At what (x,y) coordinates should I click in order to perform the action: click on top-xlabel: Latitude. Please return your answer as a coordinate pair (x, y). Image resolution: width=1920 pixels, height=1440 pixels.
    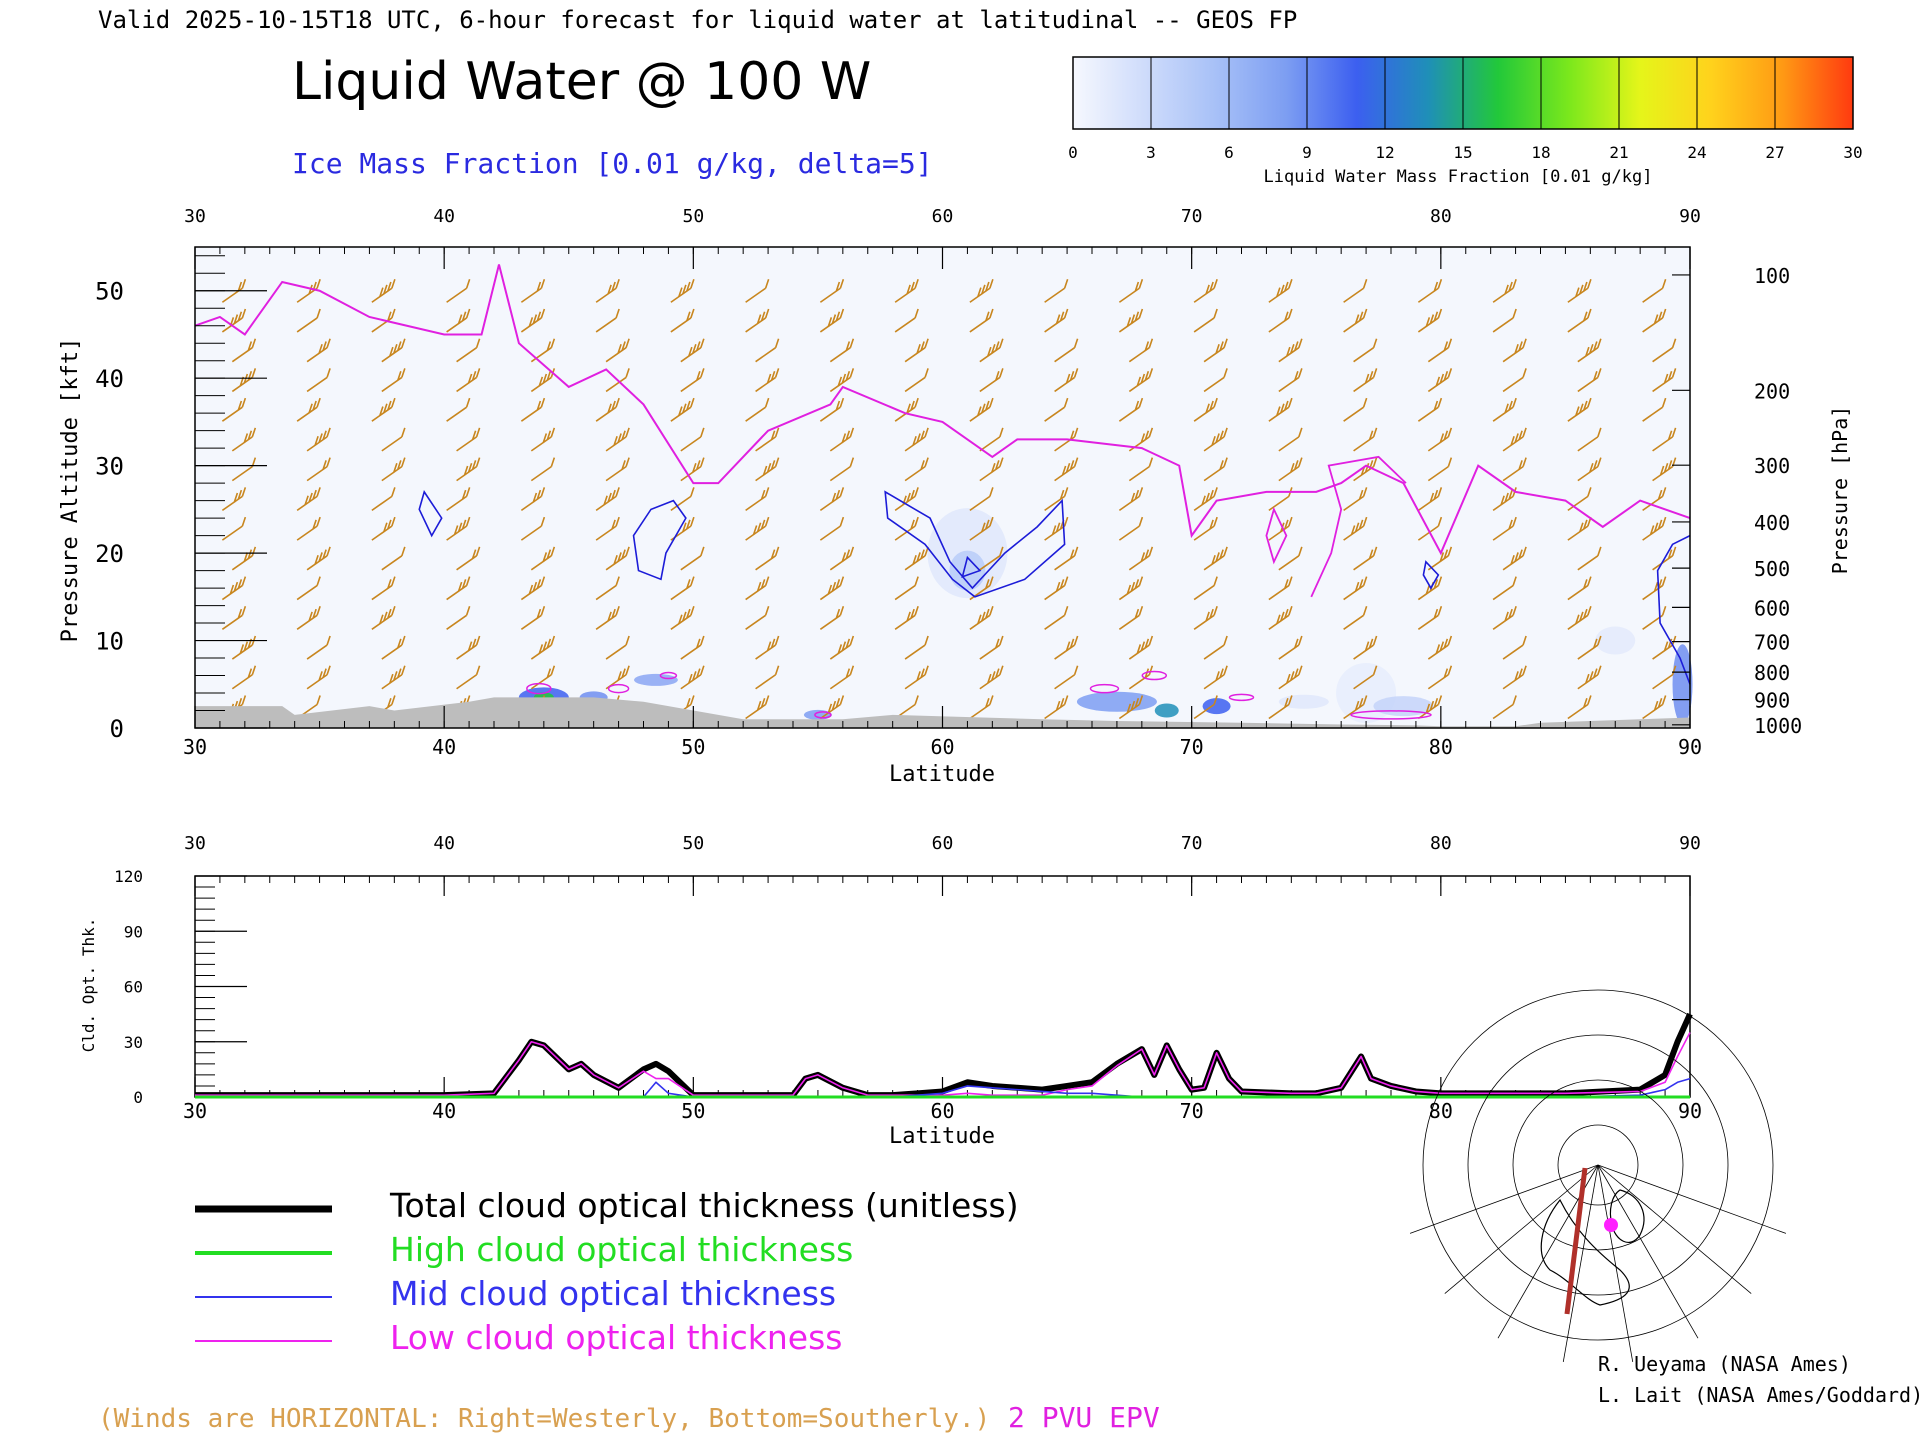
    Looking at the image, I should click on (942, 774).